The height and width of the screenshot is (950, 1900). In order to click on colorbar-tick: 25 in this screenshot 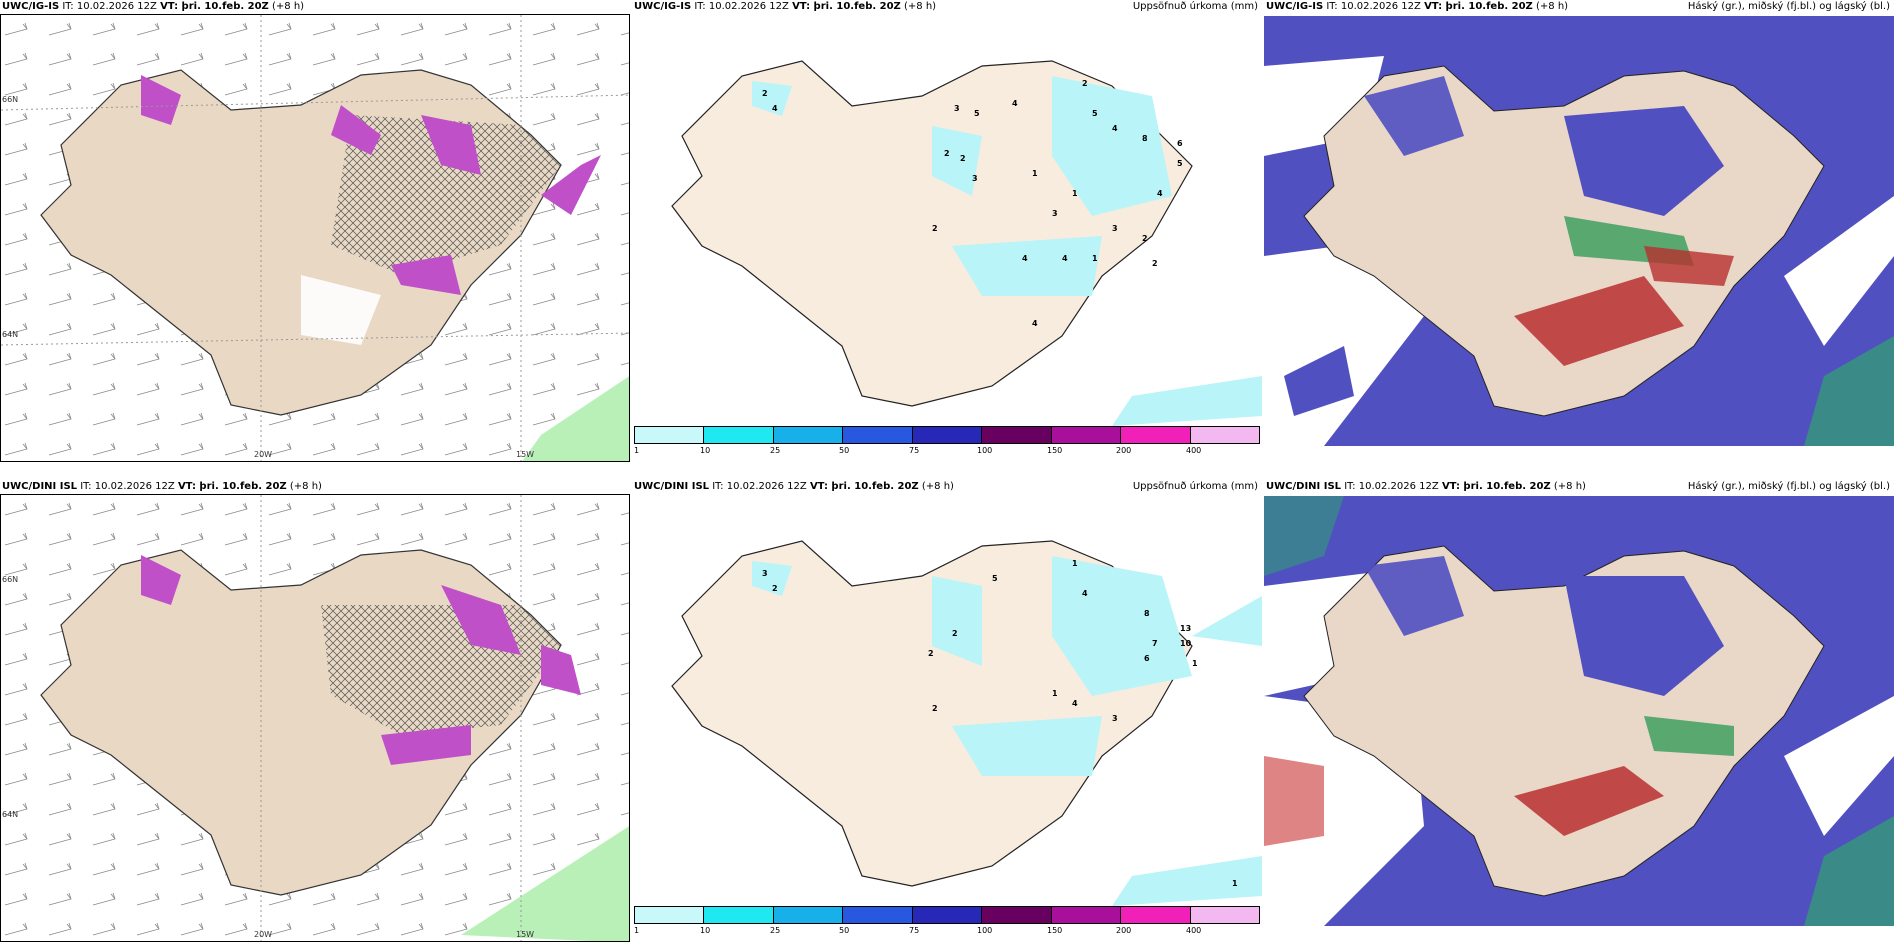, I will do `click(775, 450)`.